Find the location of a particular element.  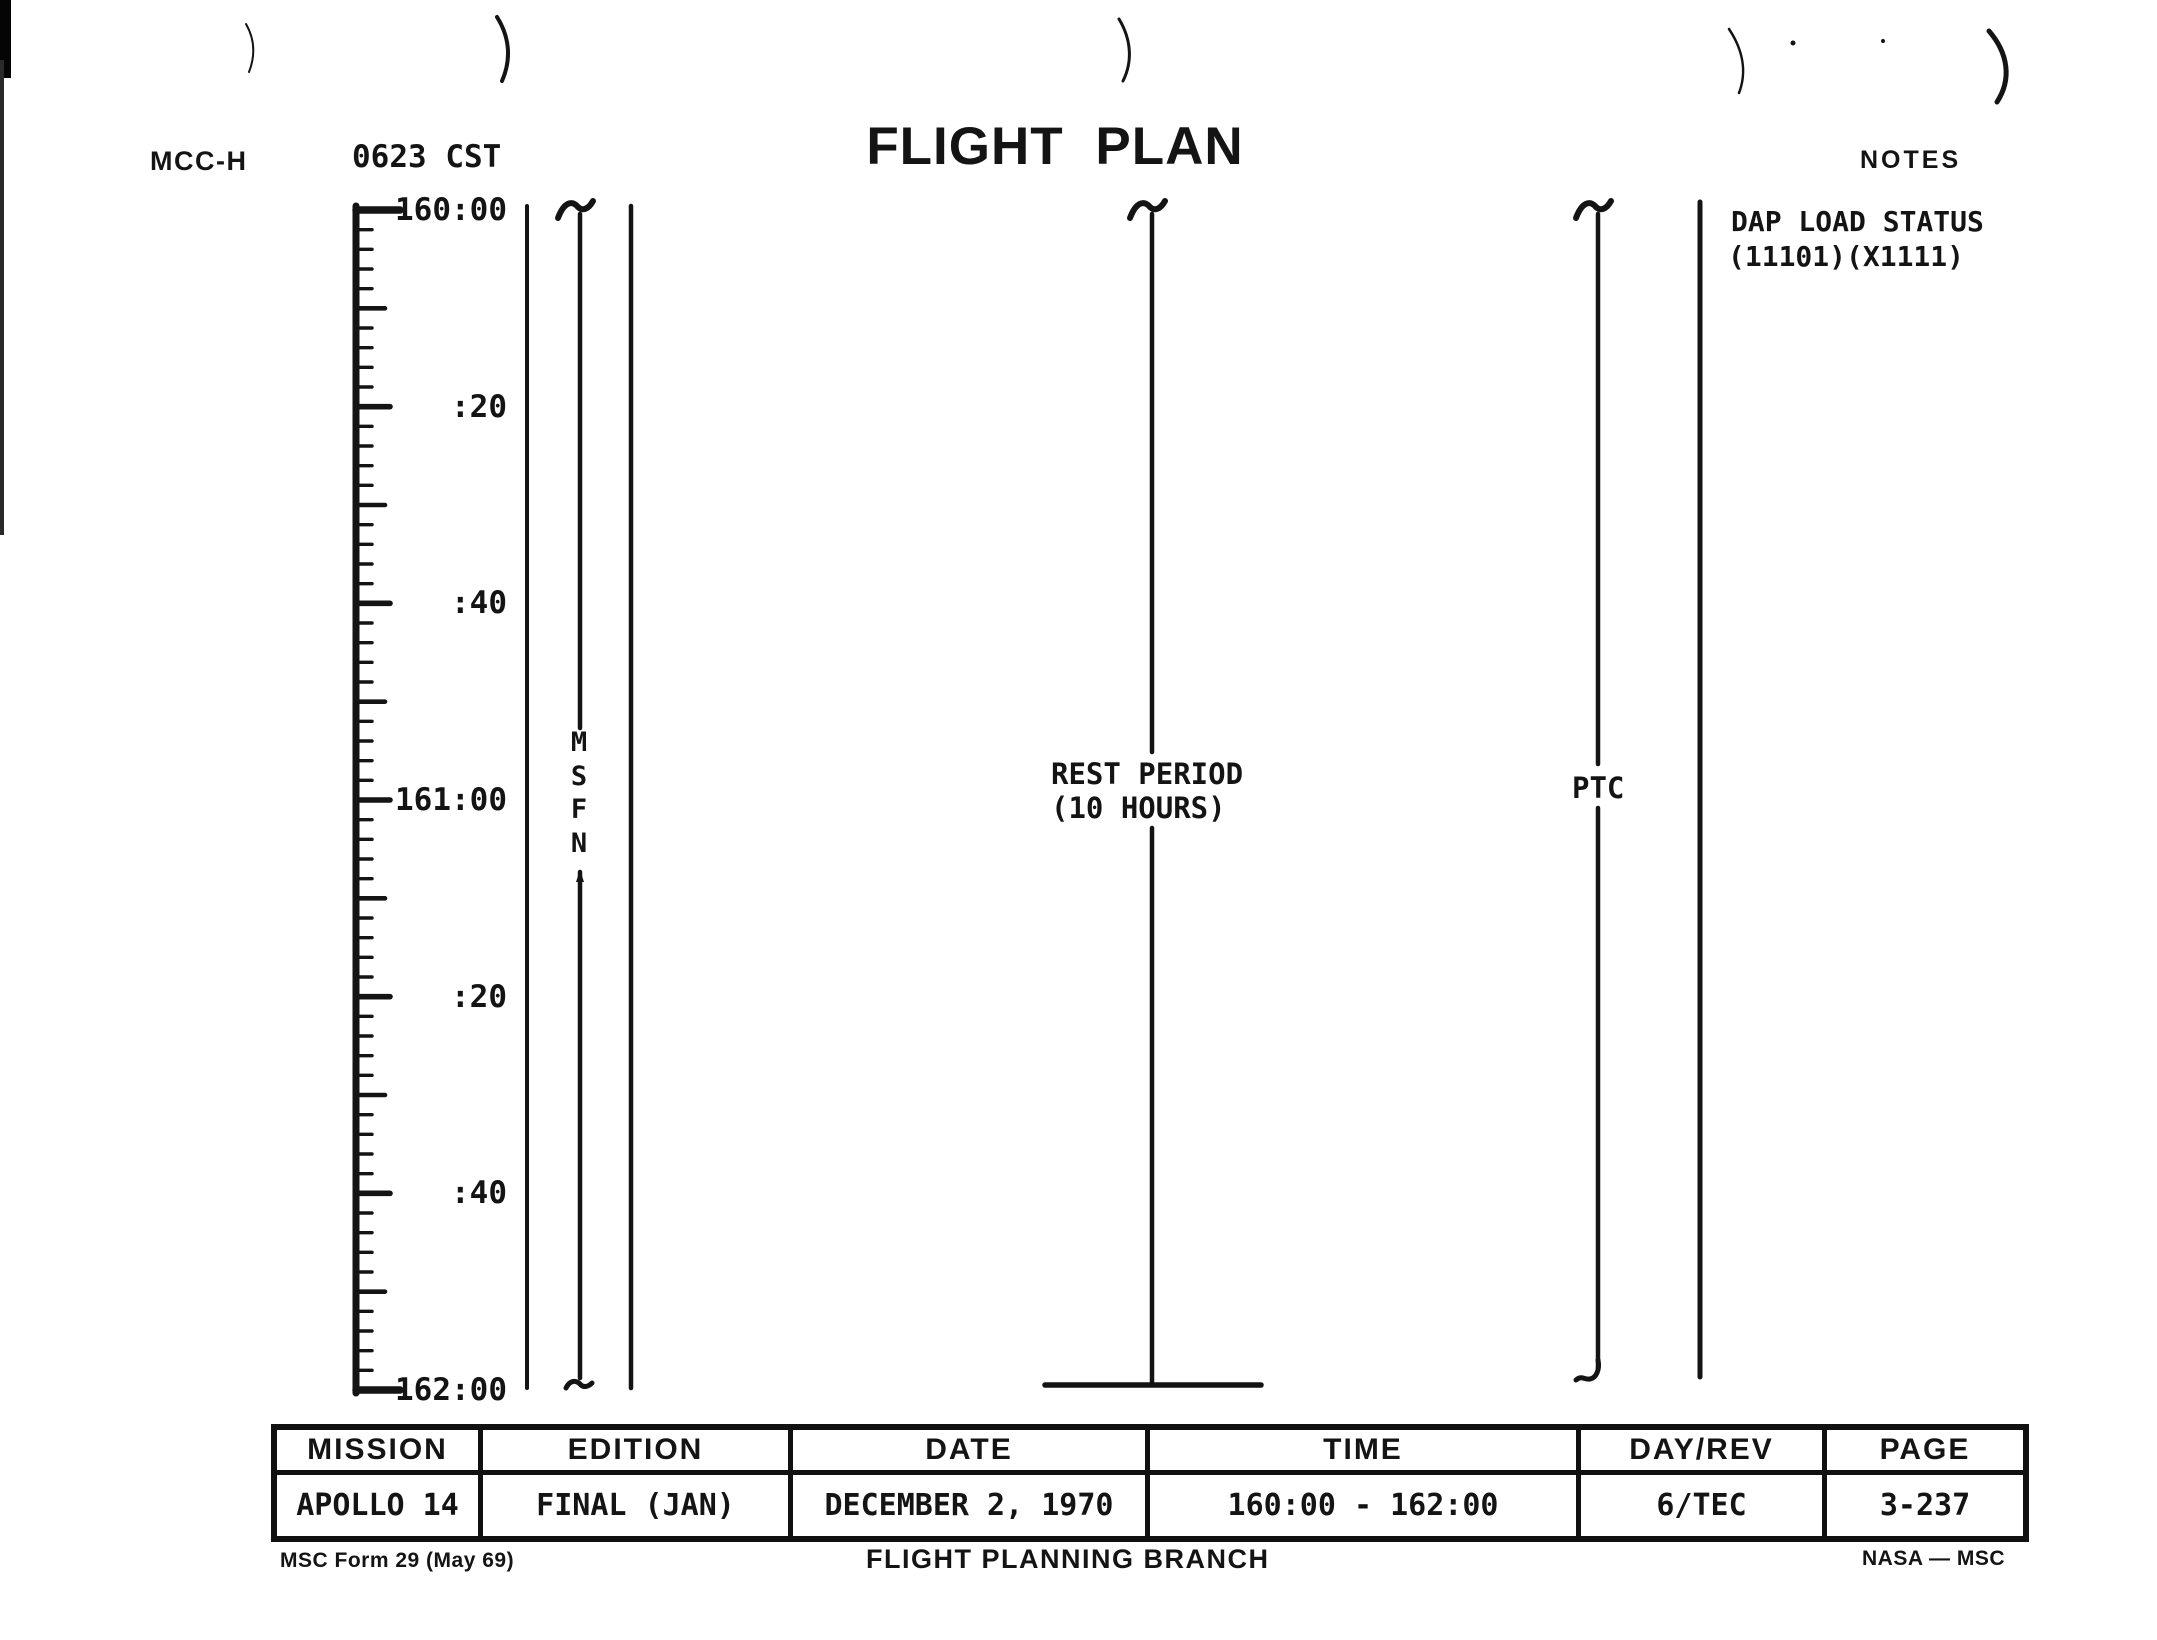

table-header-edition: EDITION is located at coordinates (638, 1452).